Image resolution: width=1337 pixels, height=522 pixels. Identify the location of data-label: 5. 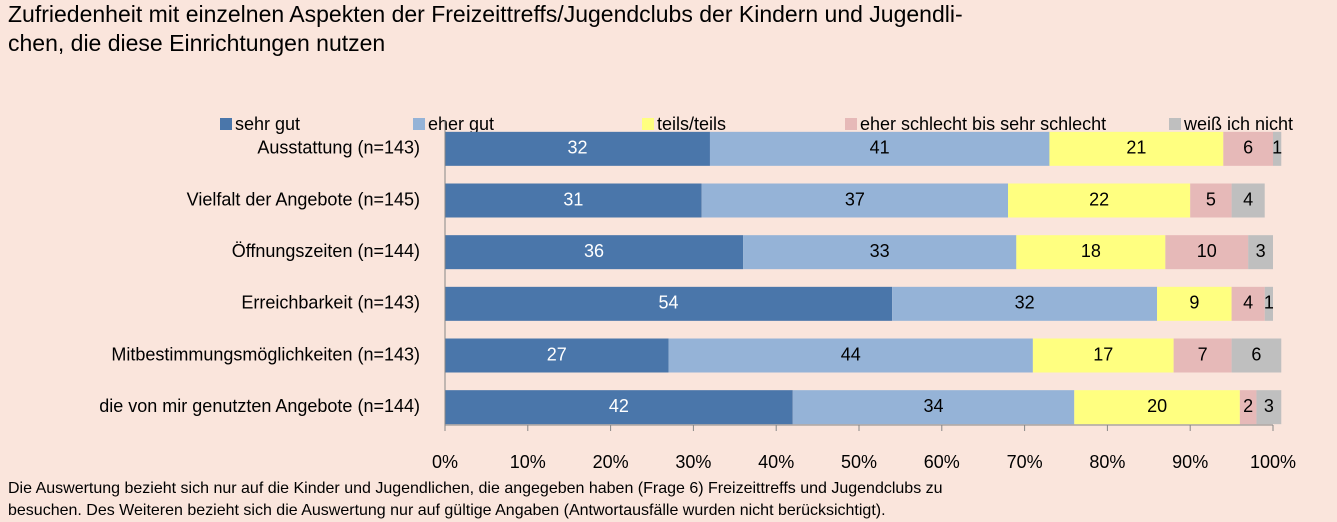
(1211, 199).